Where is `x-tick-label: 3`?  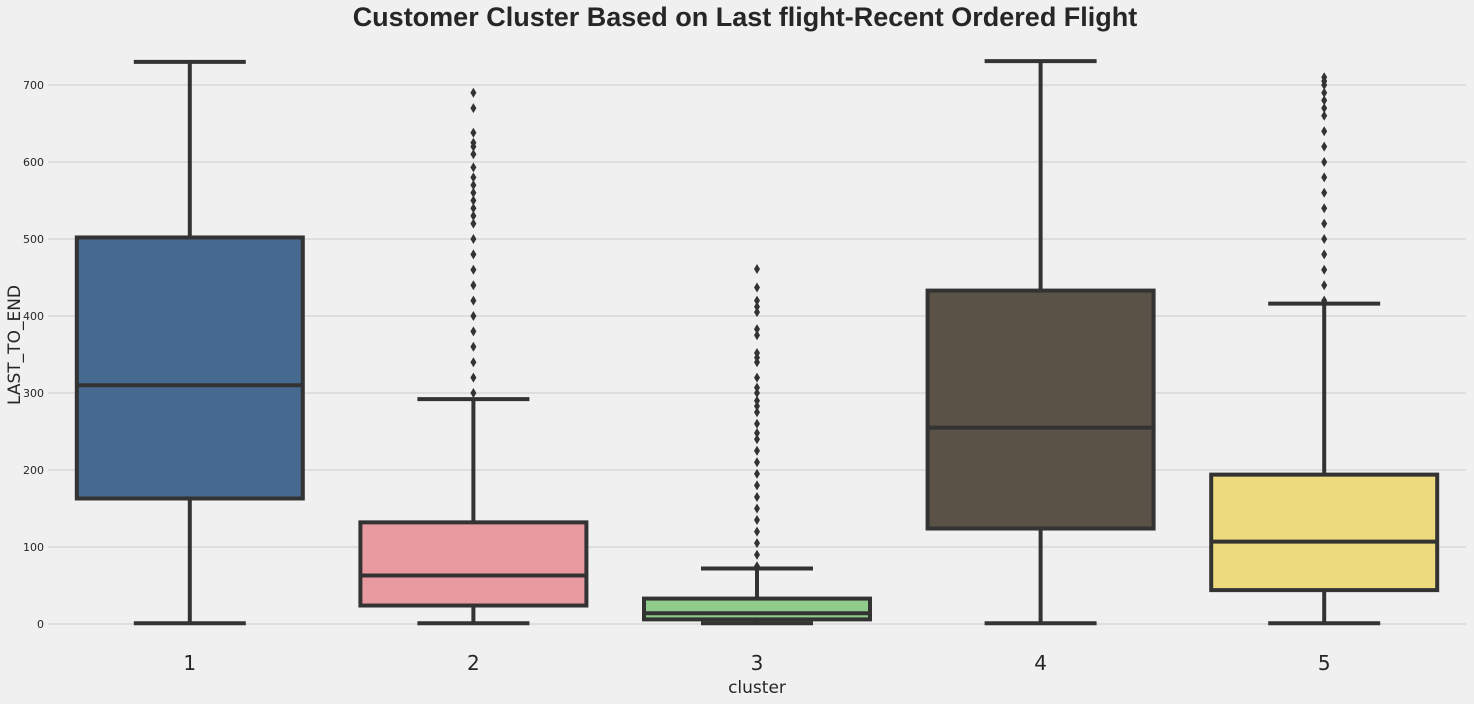
x-tick-label: 3 is located at coordinates (757, 663).